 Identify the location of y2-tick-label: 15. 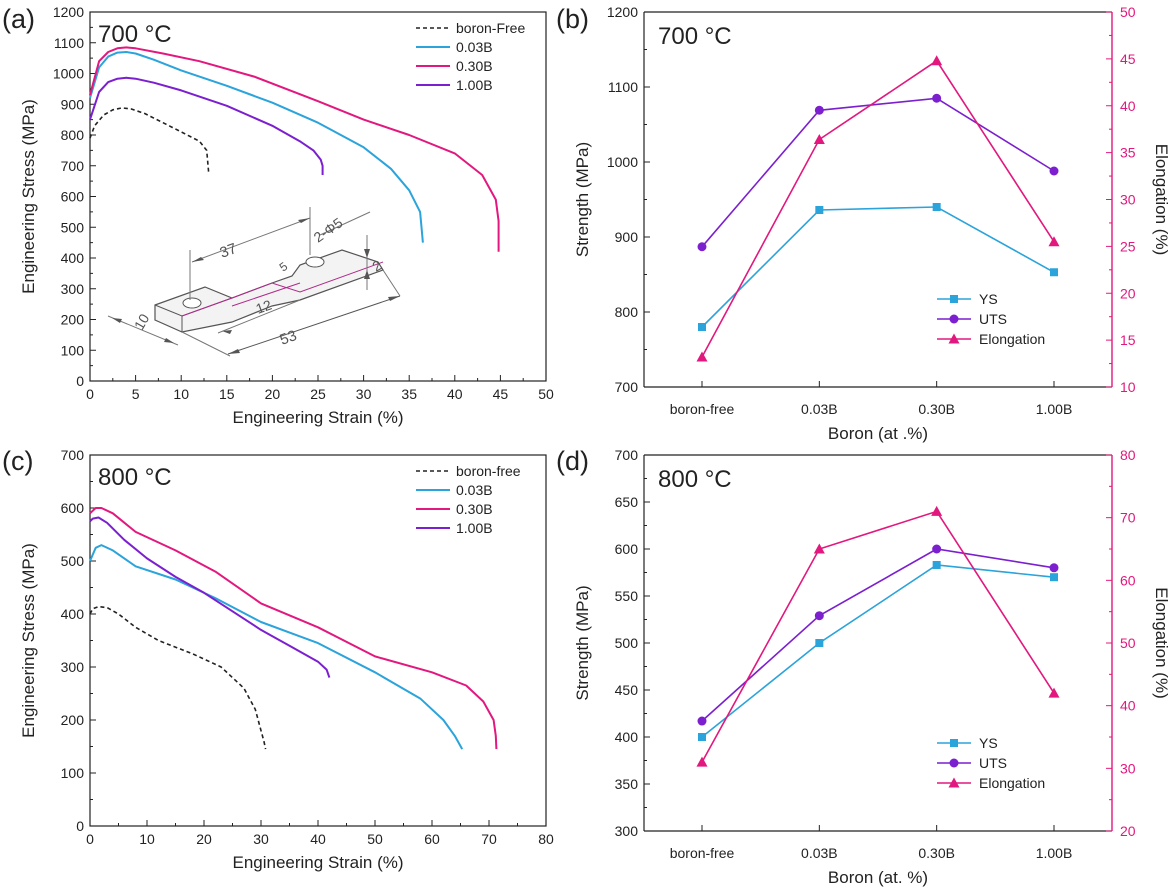
(1128, 340).